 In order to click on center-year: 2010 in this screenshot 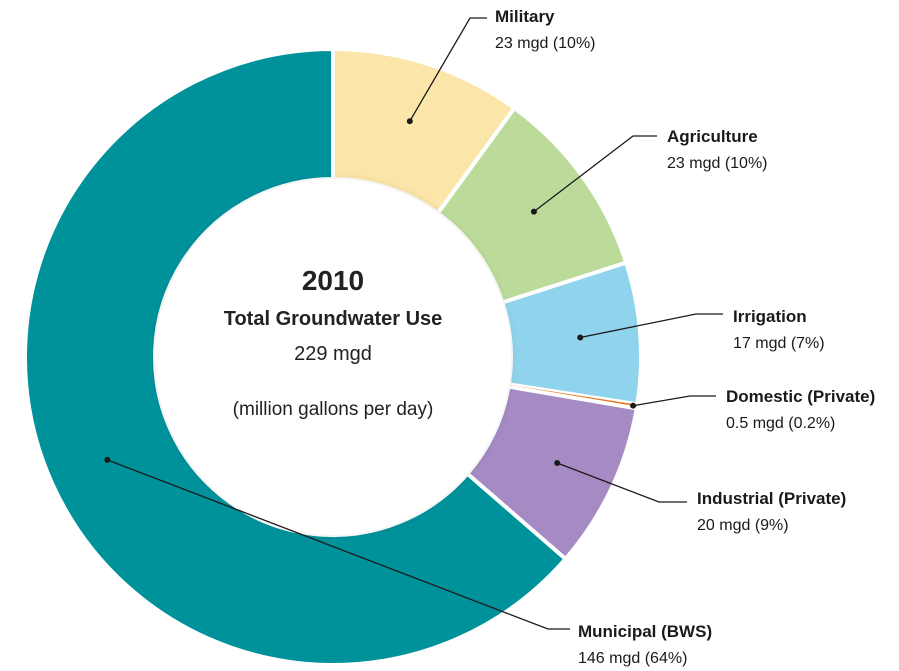, I will do `click(333, 280)`.